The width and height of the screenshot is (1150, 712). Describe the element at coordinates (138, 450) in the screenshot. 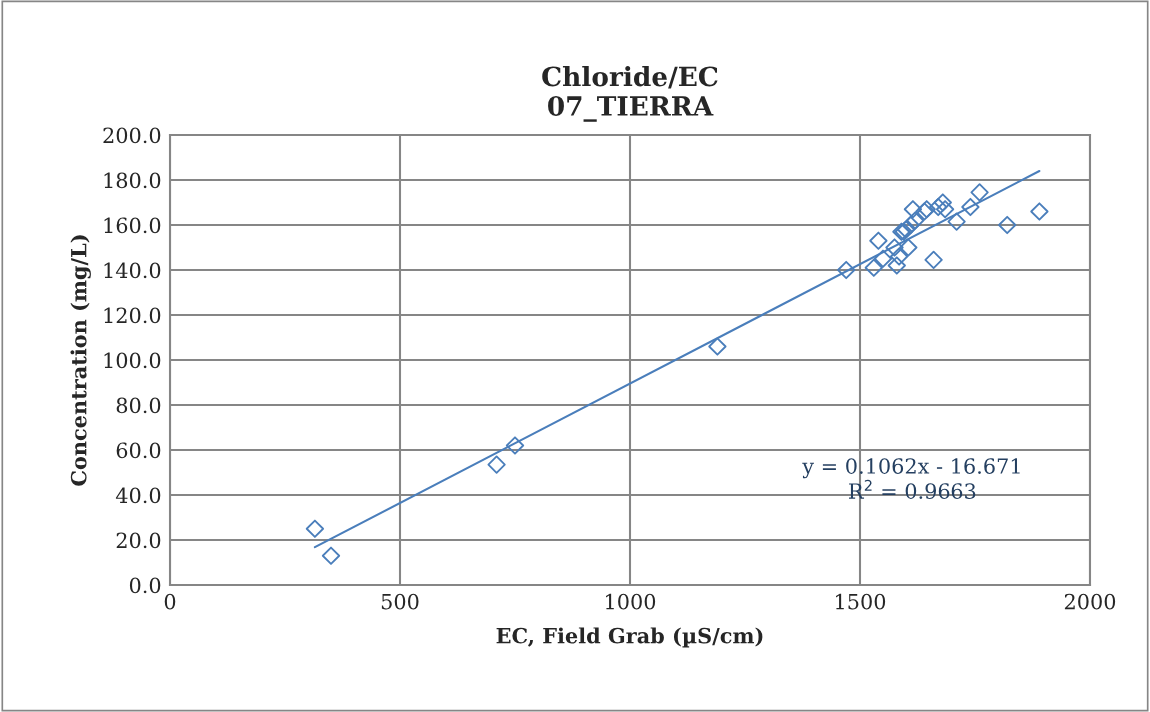

I see `y-tick-label: 60.0` at that location.